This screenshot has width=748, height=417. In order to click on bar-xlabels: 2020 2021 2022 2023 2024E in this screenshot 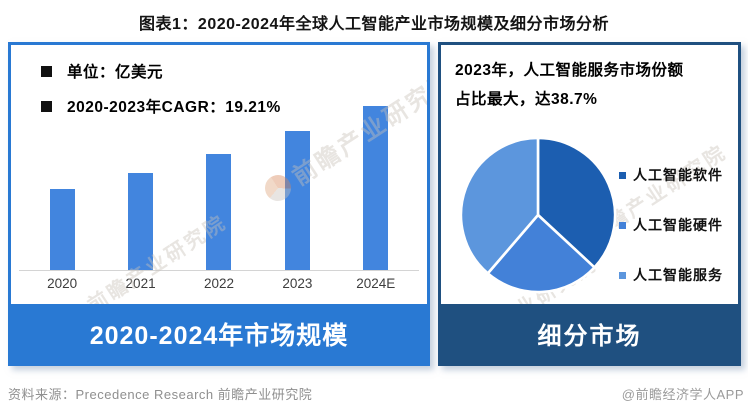, I will do `click(219, 283)`.